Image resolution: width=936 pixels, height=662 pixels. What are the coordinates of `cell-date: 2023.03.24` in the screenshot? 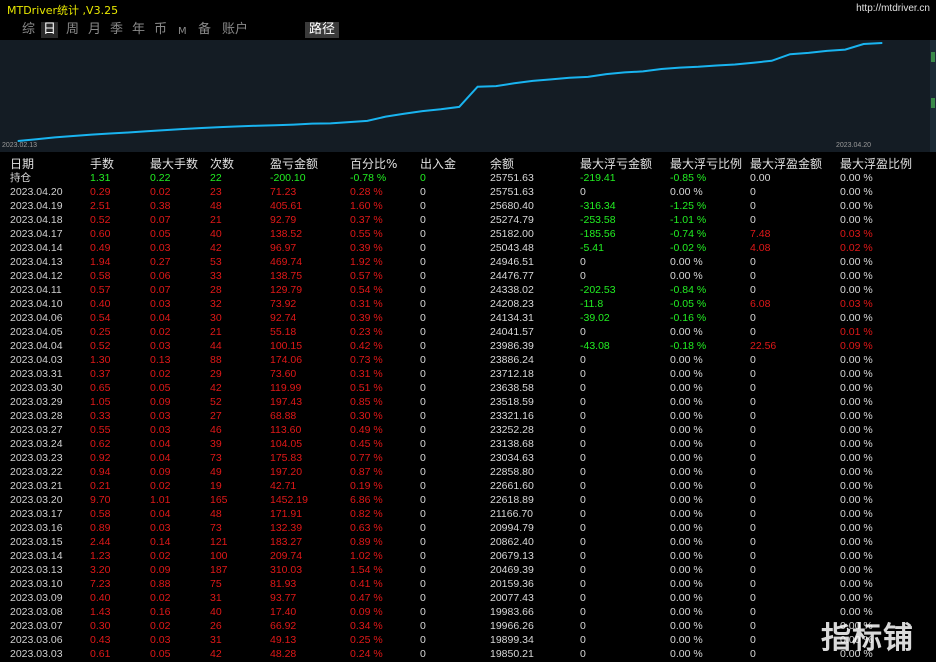 It's located at (36, 444).